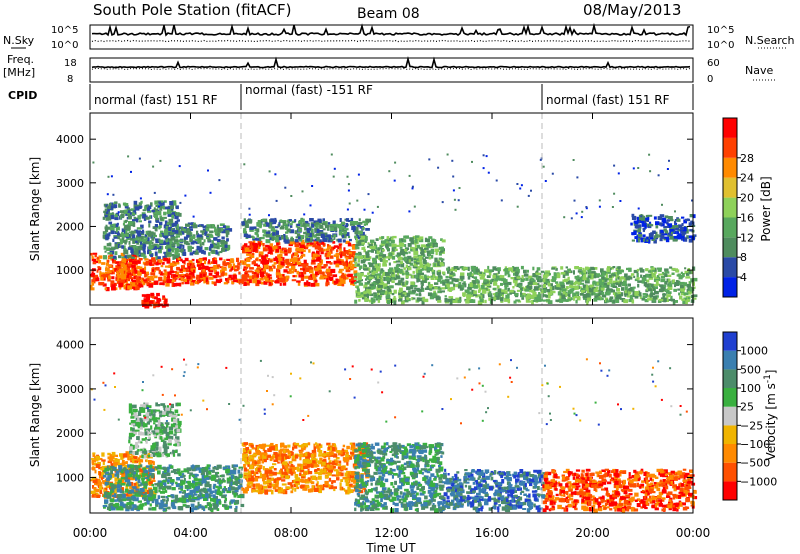 This screenshot has height=554, width=800. I want to click on nsky-label: N.Sky, so click(19, 40).